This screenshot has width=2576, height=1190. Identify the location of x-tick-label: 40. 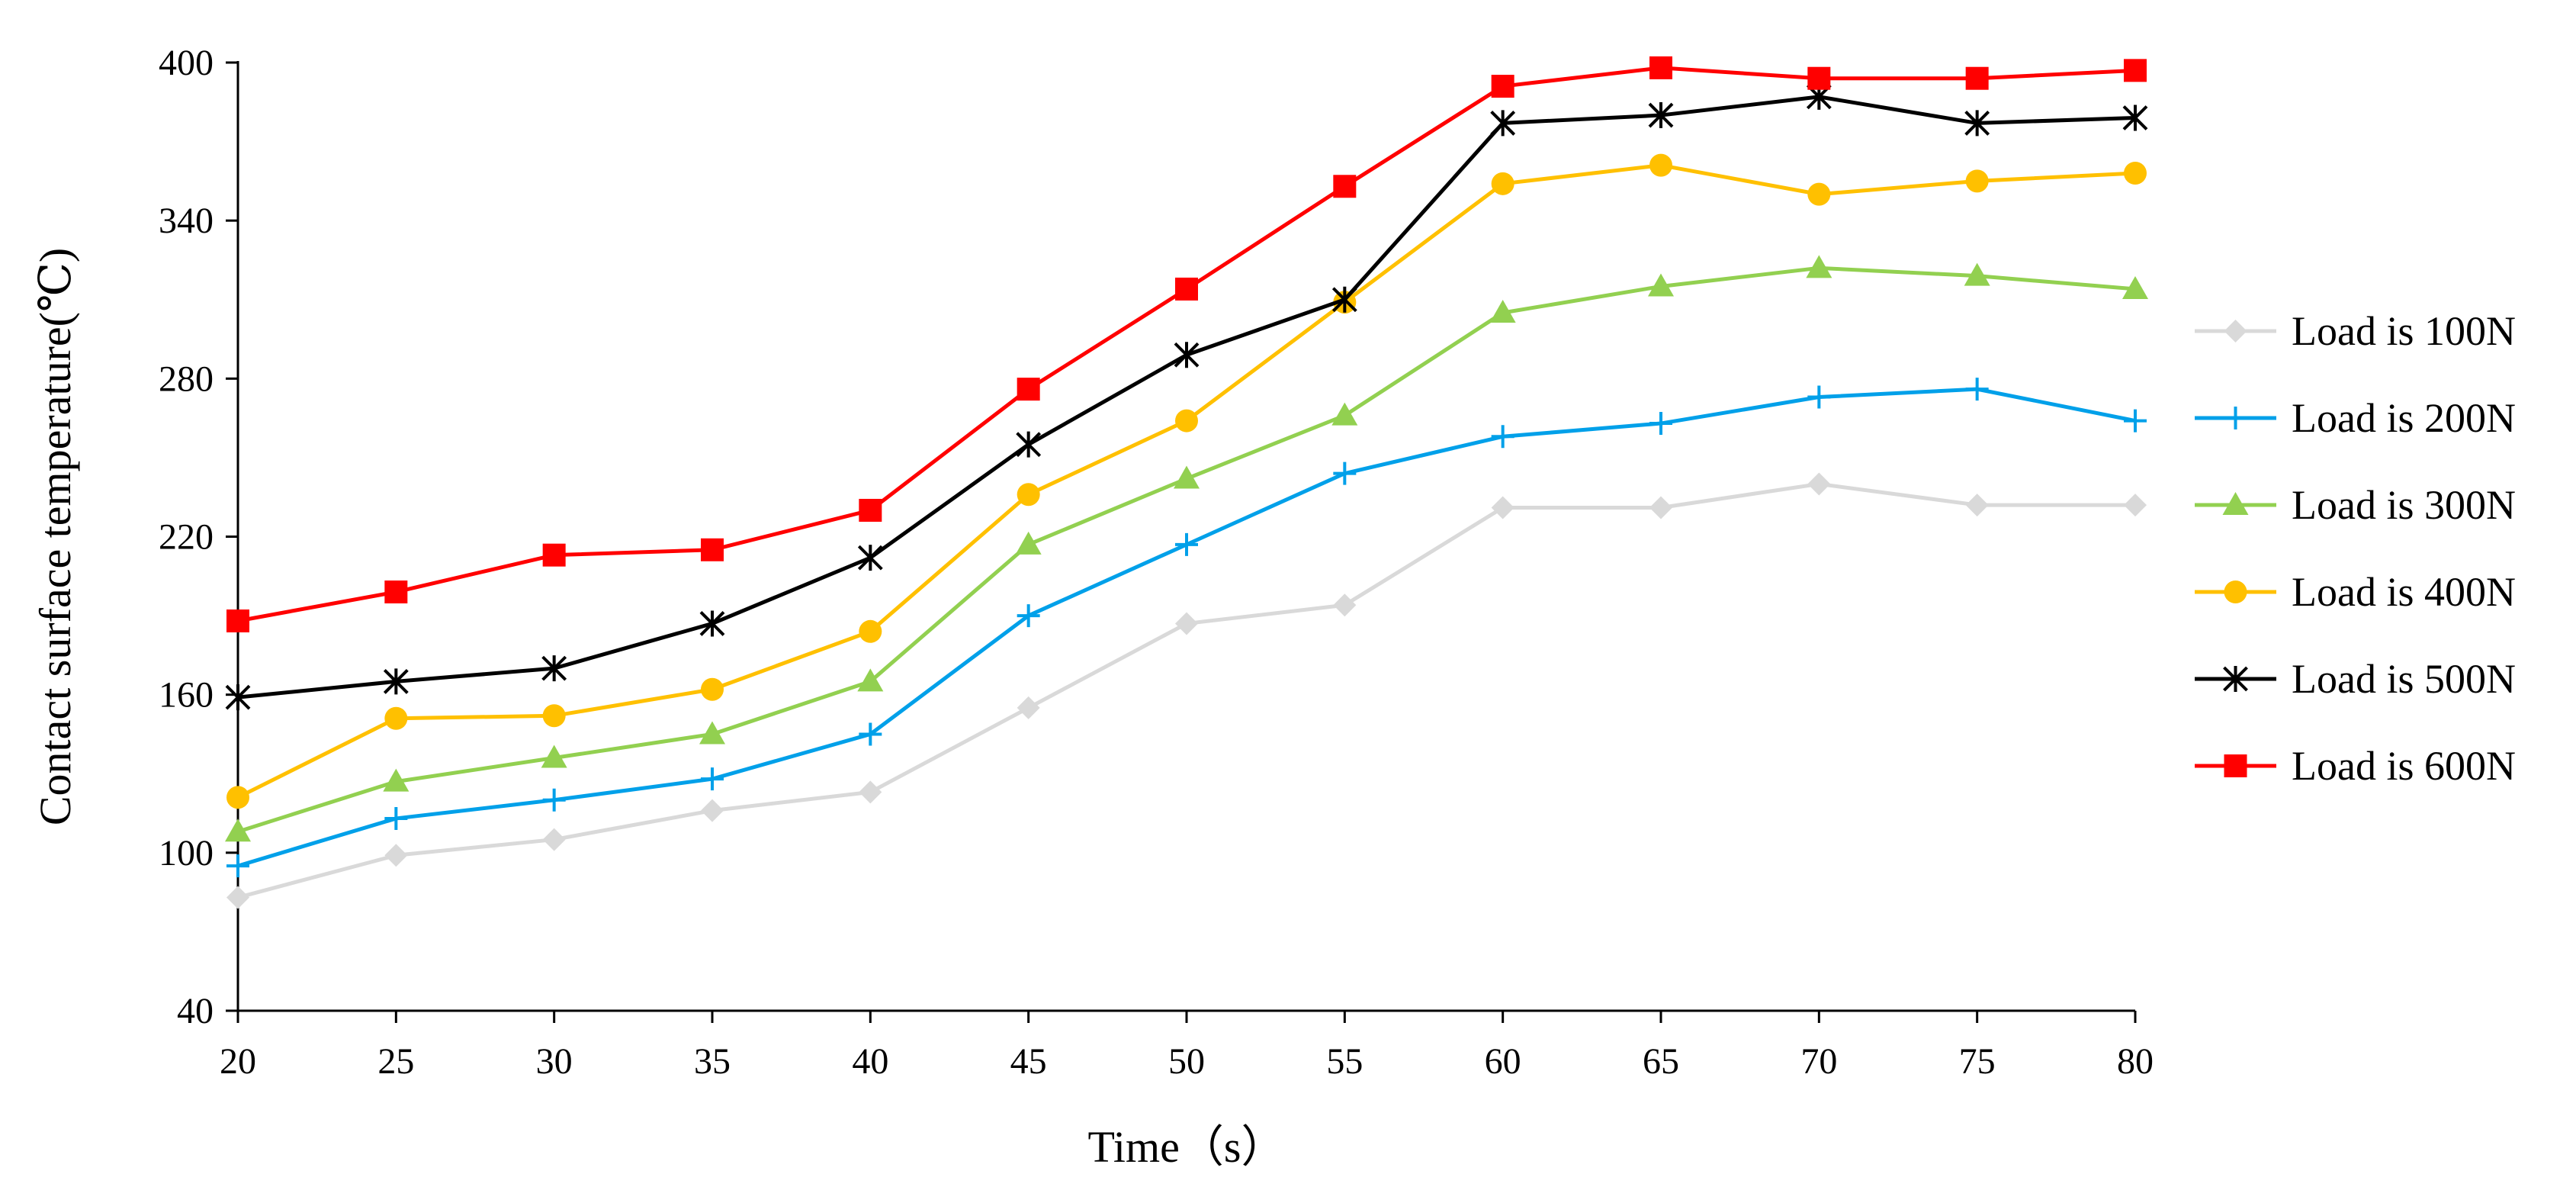
(870, 1061).